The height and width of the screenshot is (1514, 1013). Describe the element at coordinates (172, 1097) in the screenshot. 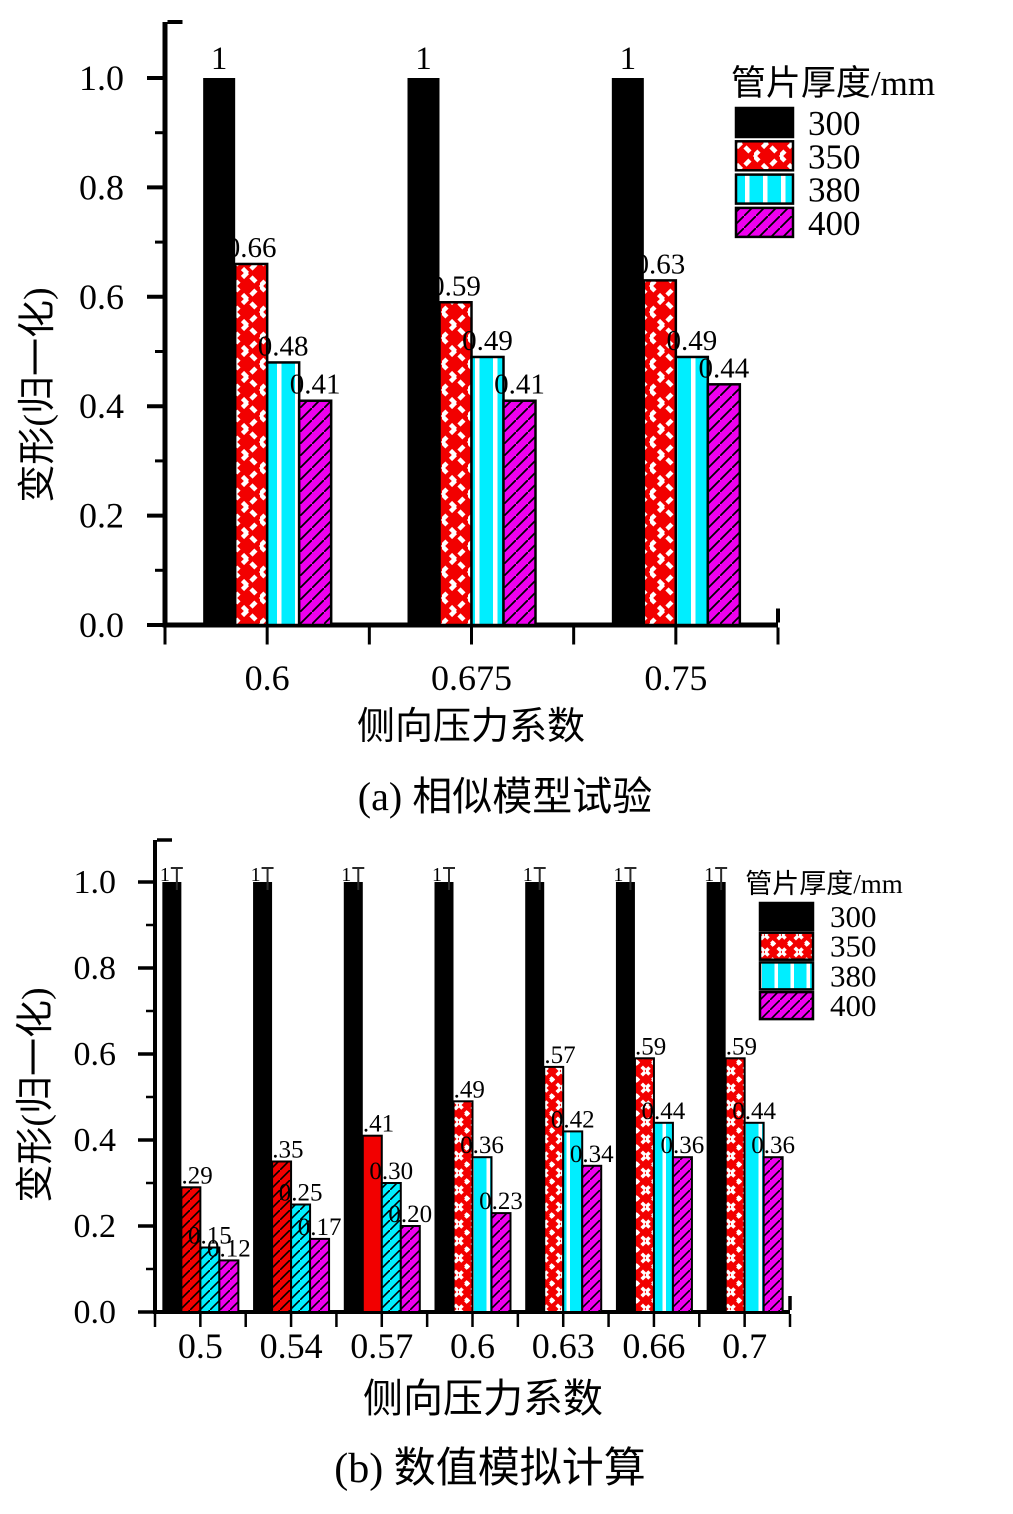

I see `bar-300-0.5` at that location.